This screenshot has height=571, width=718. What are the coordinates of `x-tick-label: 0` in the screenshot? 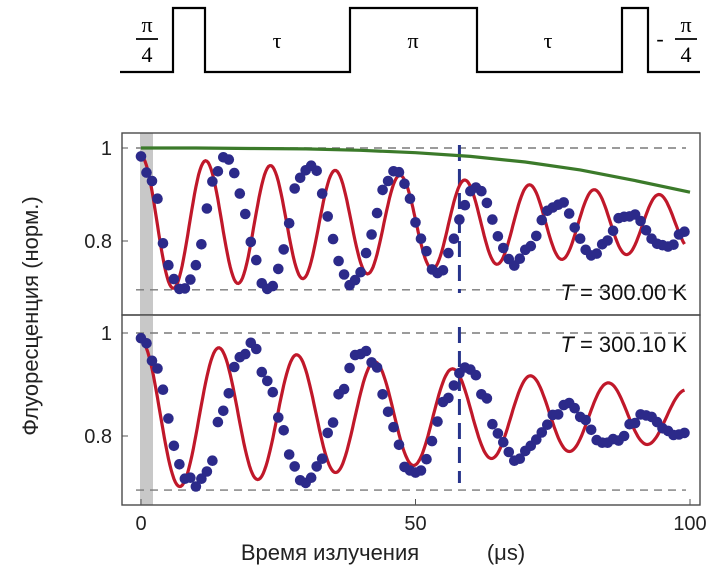 It's located at (140, 524).